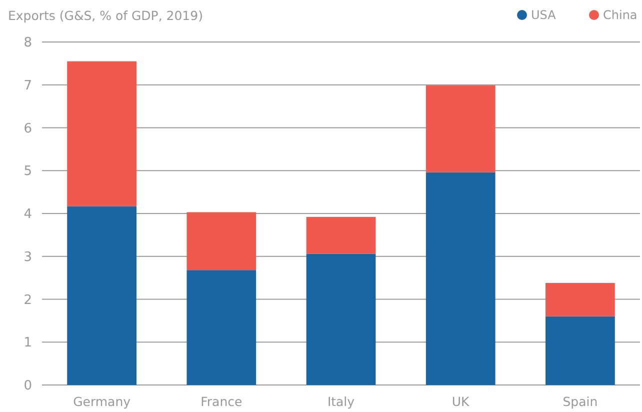  What do you see at coordinates (544, 15) in the screenshot?
I see `legend-label: USA` at bounding box center [544, 15].